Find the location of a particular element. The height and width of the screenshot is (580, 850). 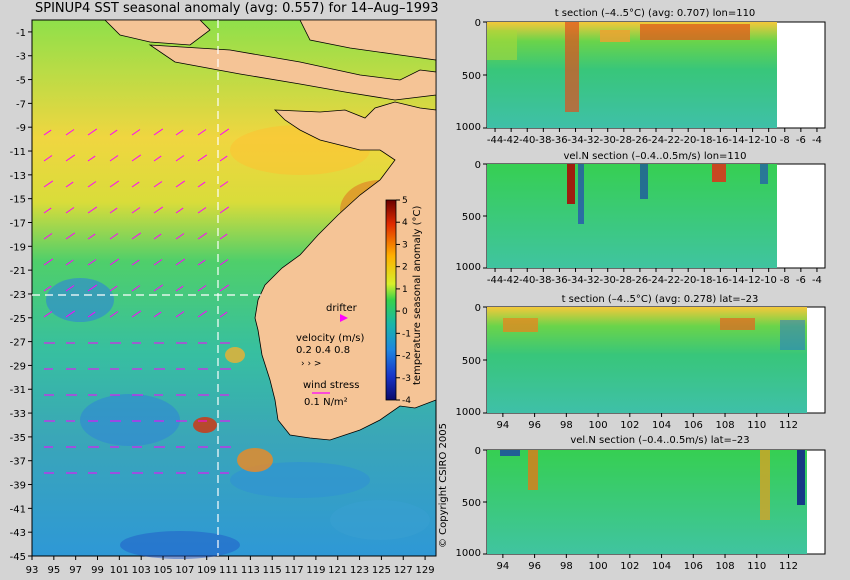

section-x-tick-label: 106 is located at coordinates (693, 566).